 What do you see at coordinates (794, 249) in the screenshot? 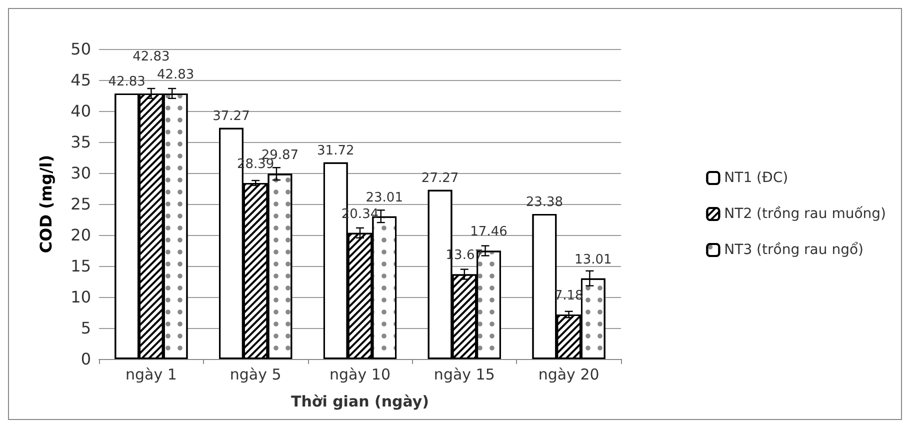
I see `legend-label: NT3 (trồng rau ngổ)` at bounding box center [794, 249].